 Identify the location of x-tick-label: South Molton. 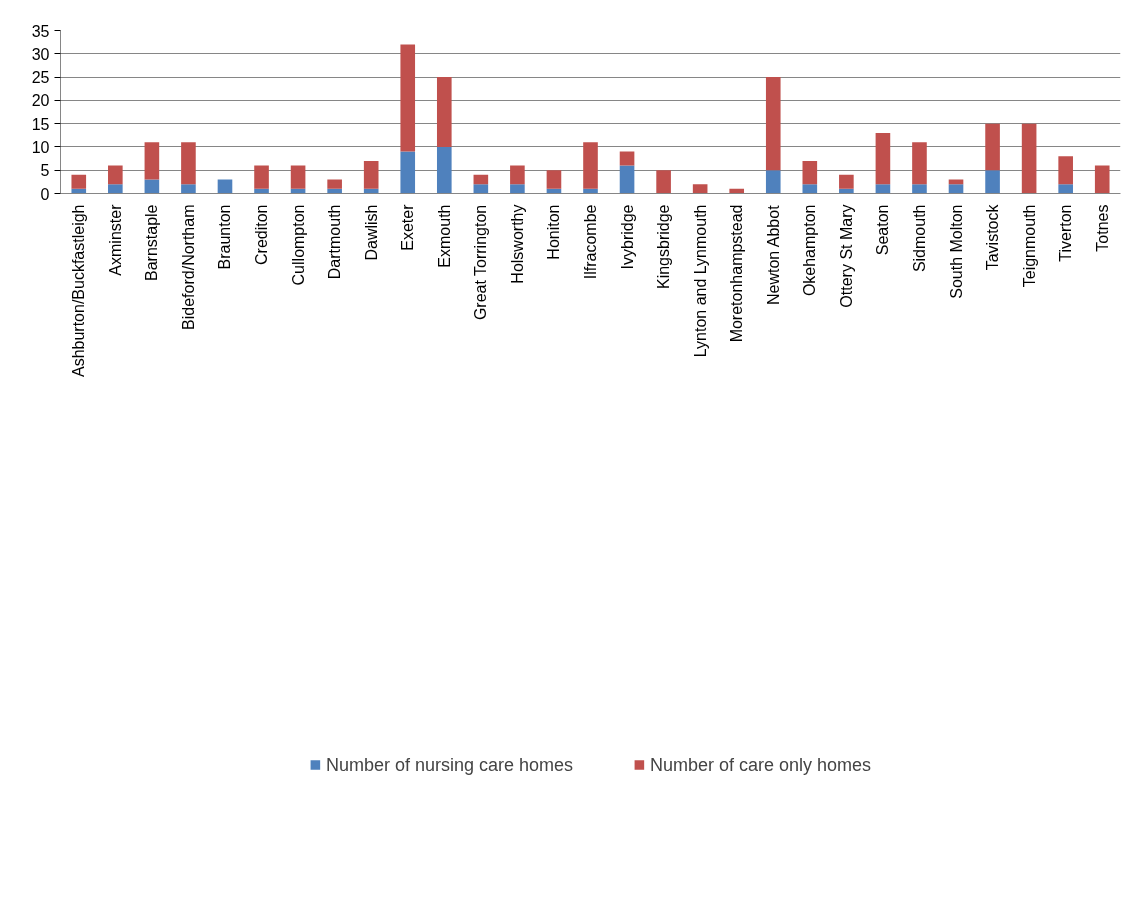
(956, 251).